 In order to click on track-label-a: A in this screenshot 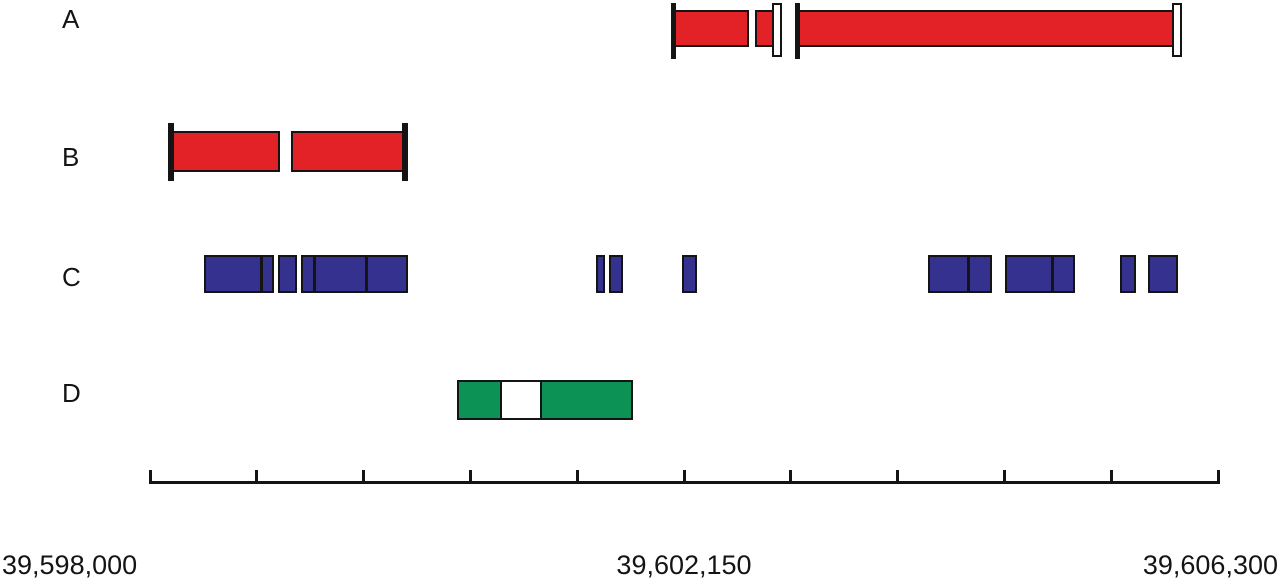, I will do `click(71, 19)`.